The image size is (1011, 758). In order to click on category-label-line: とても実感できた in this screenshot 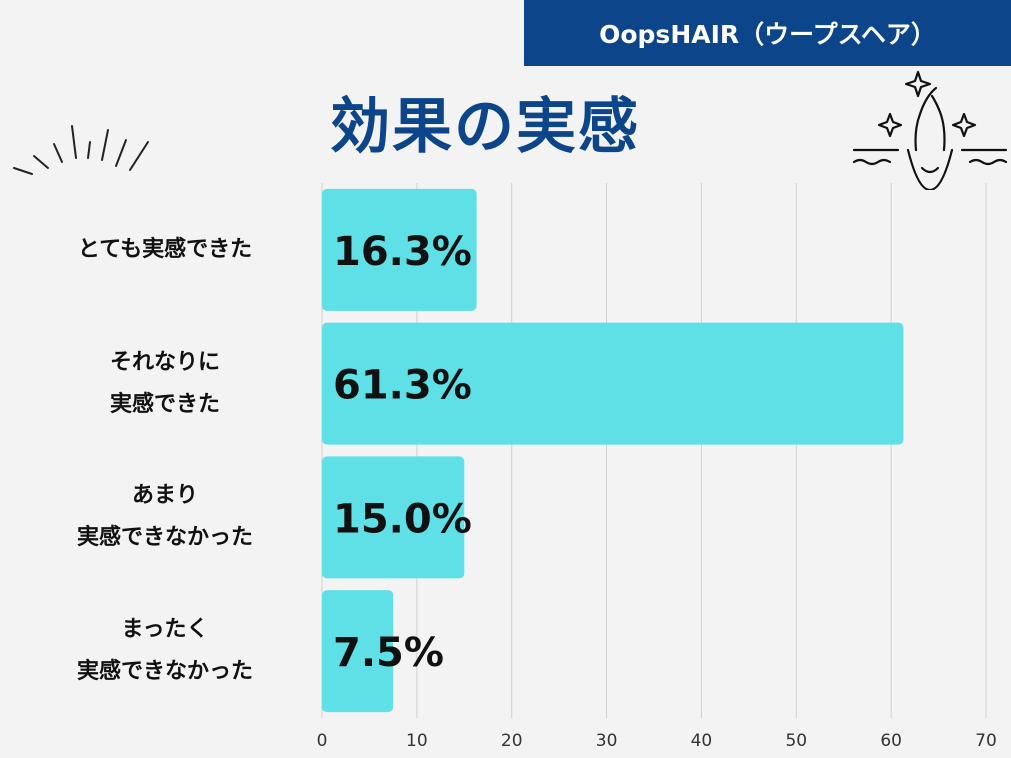, I will do `click(165, 249)`.